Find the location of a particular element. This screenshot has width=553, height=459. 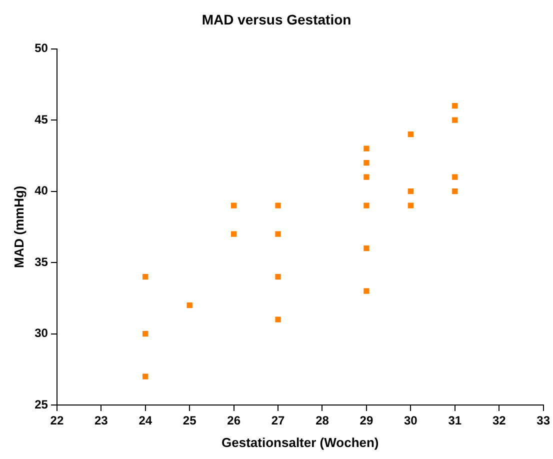

x-tick-label: 29 is located at coordinates (367, 421).